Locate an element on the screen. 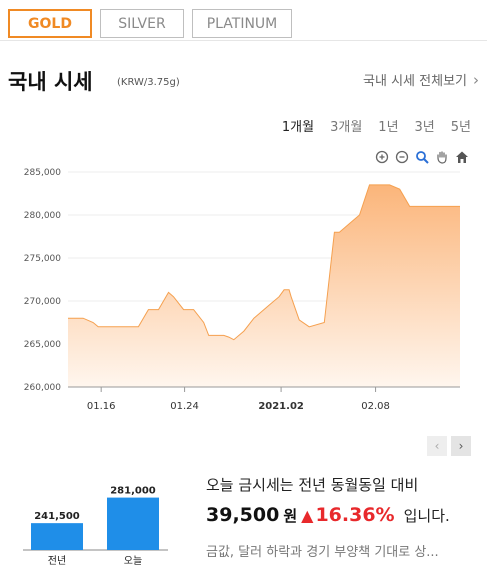 This screenshot has height=574, width=487. x-axis: 01.16 01.24 2021.02 02.08 is located at coordinates (238, 399).